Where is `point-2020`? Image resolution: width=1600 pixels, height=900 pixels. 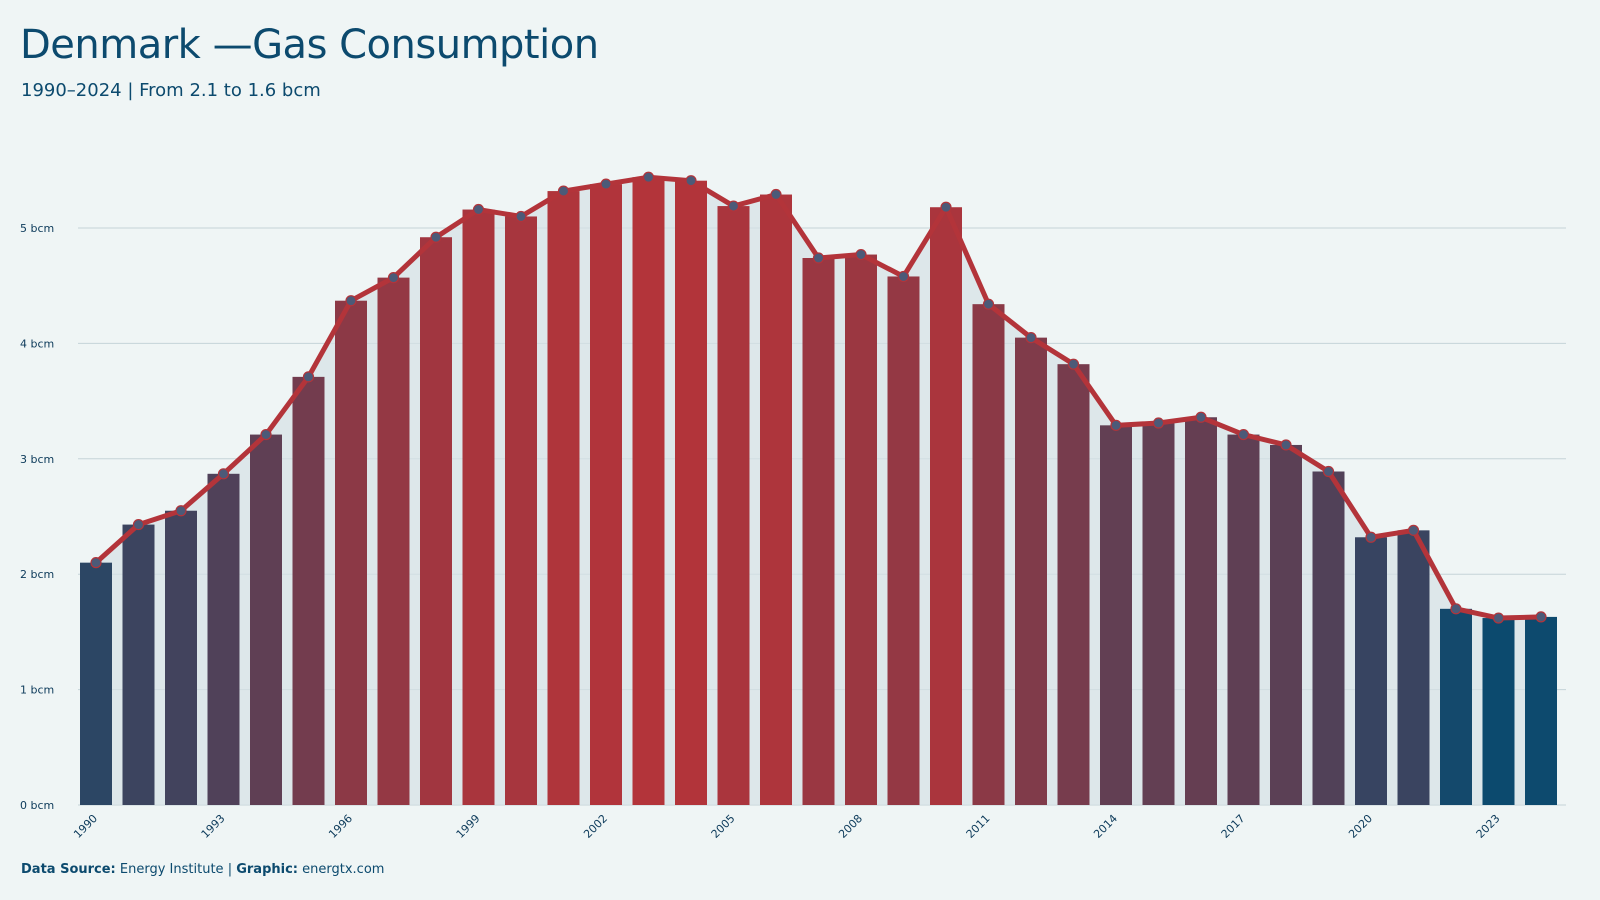 point-2020 is located at coordinates (1371, 537).